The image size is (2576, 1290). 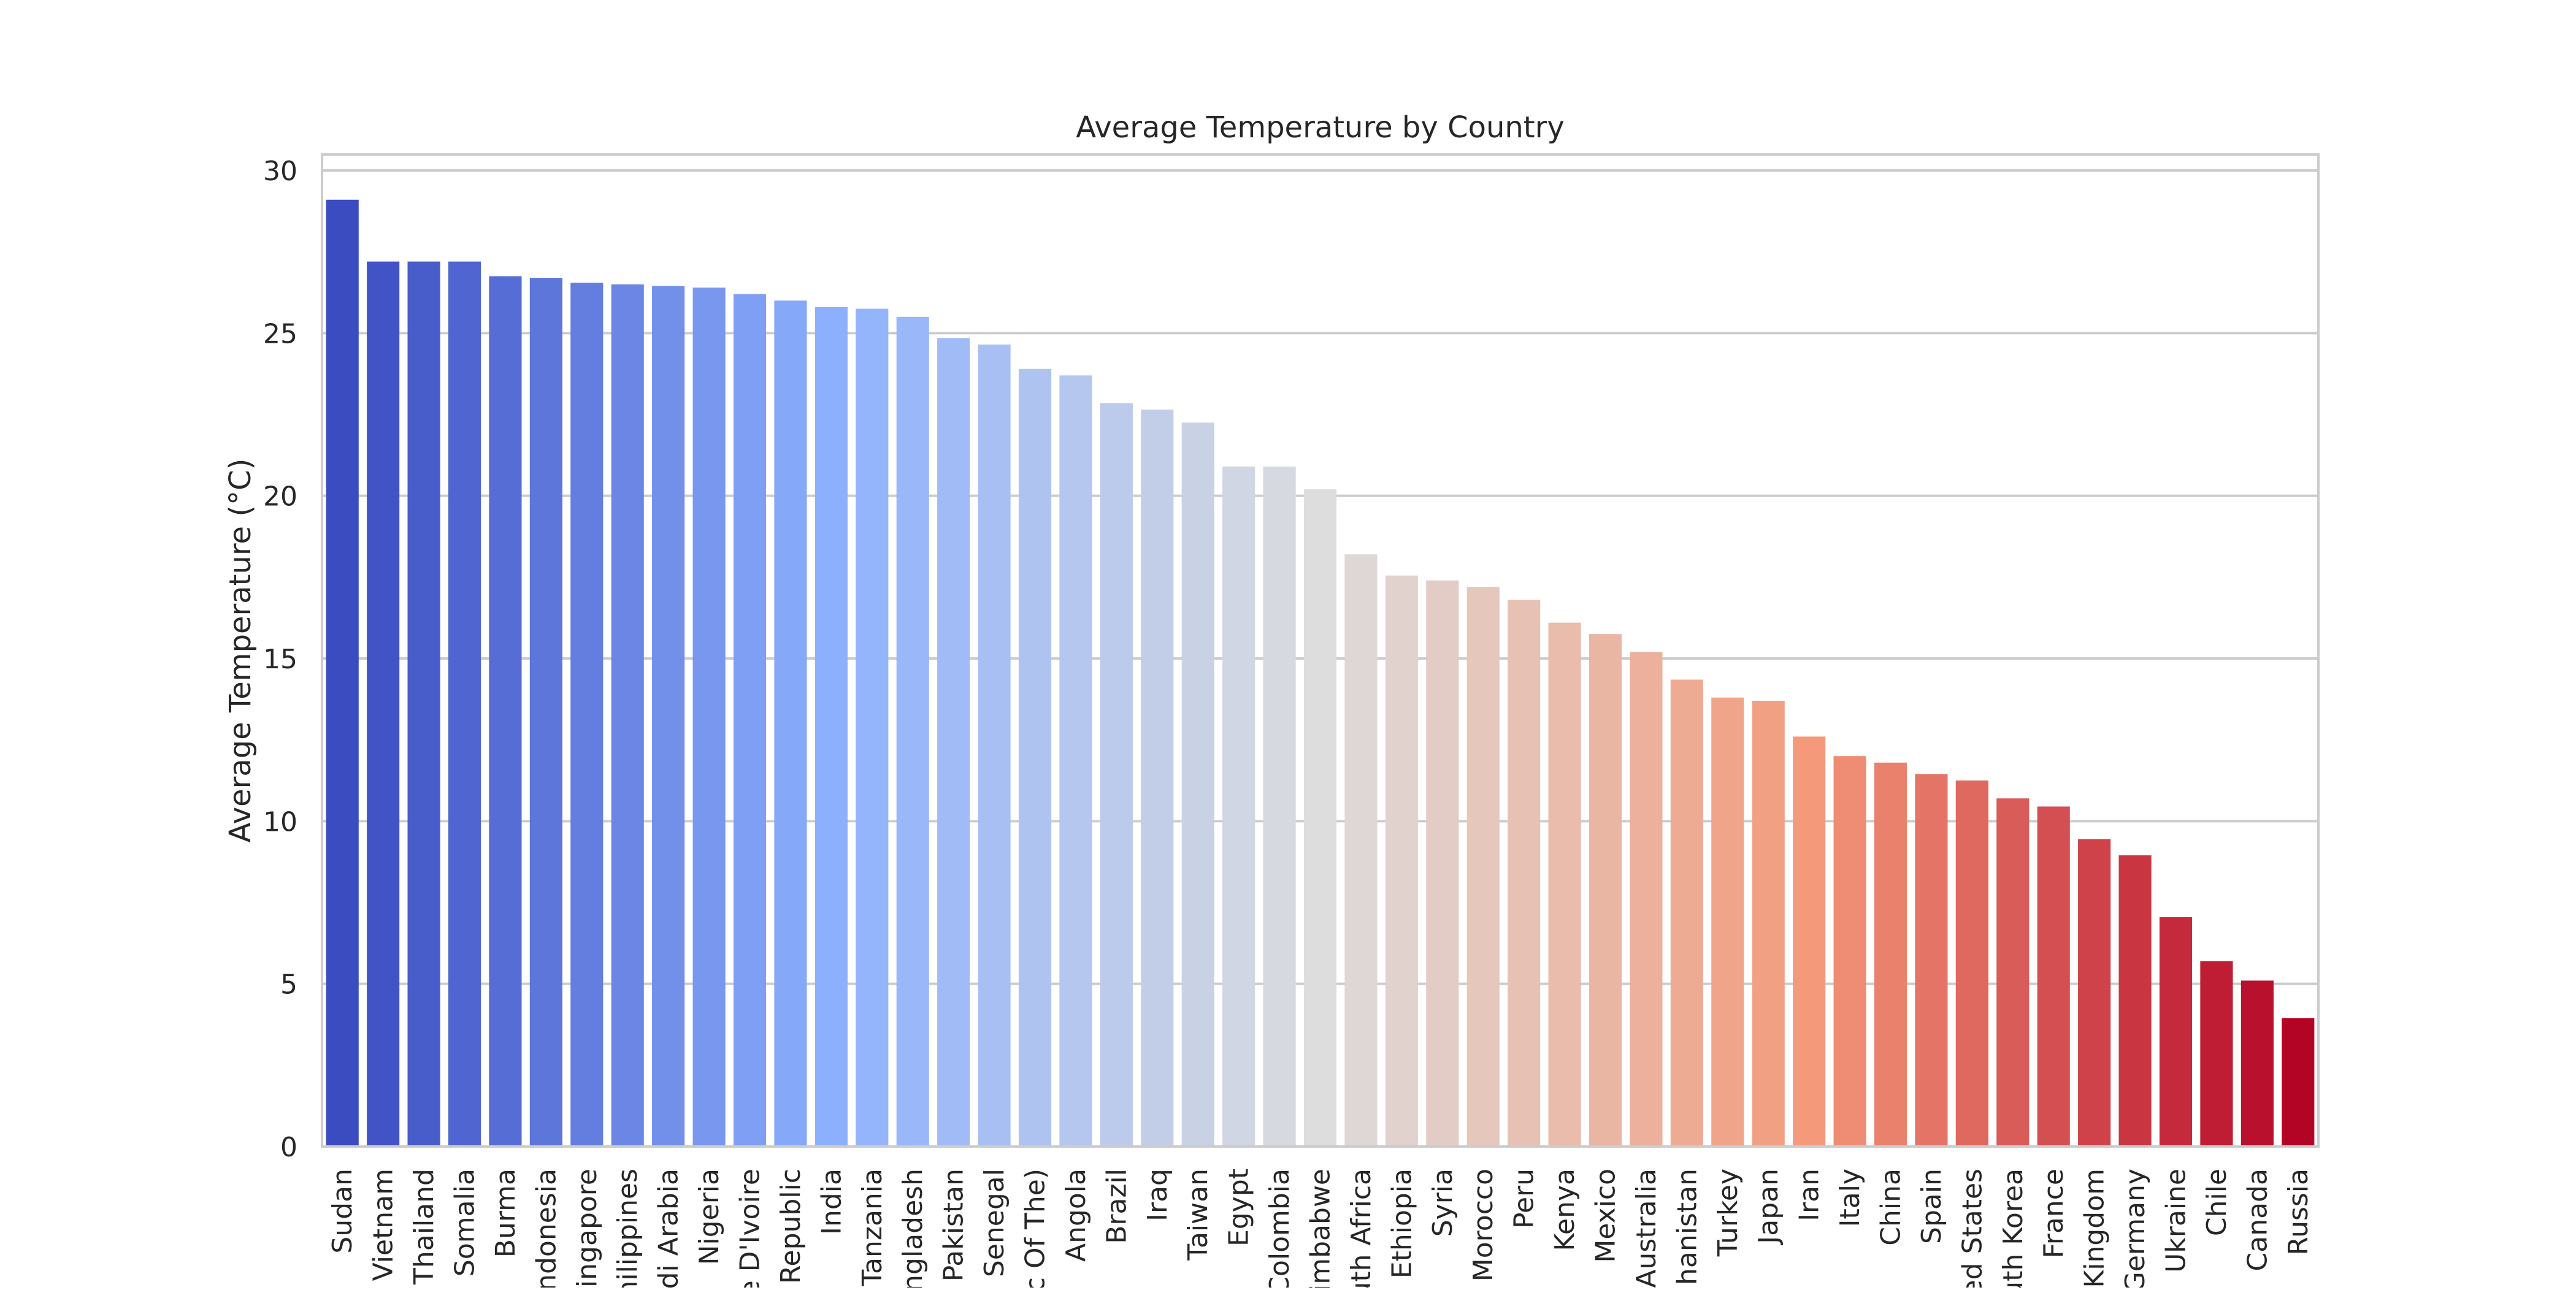 What do you see at coordinates (546, 1228) in the screenshot?
I see `x-tick-label: ndonesia` at bounding box center [546, 1228].